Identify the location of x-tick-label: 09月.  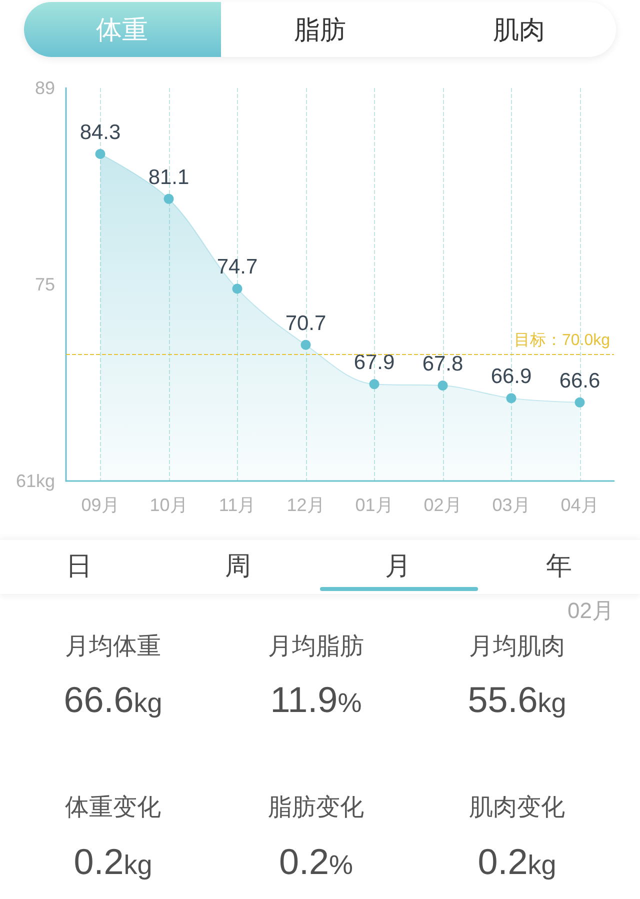
(100, 505).